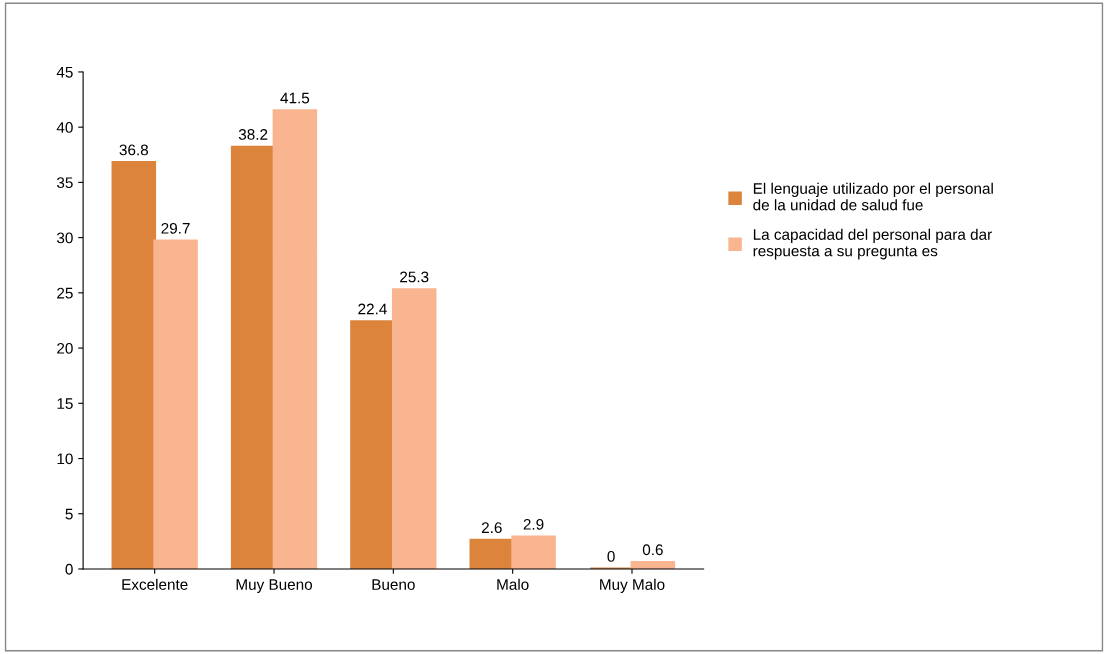 The image size is (1108, 654). Describe the element at coordinates (69, 514) in the screenshot. I see `y-tick-label: 5` at that location.